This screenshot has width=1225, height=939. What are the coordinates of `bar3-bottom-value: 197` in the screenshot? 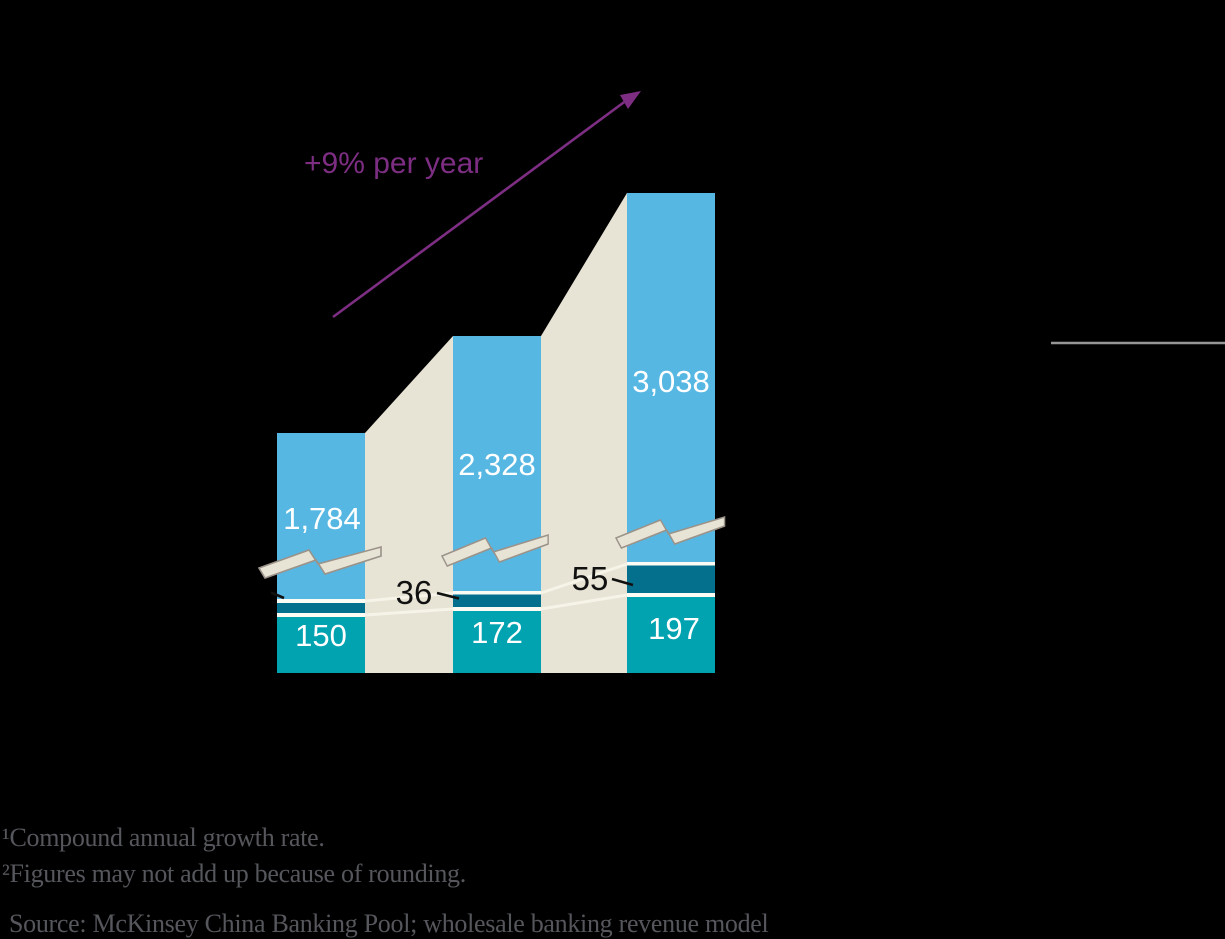 It's located at (674, 628).